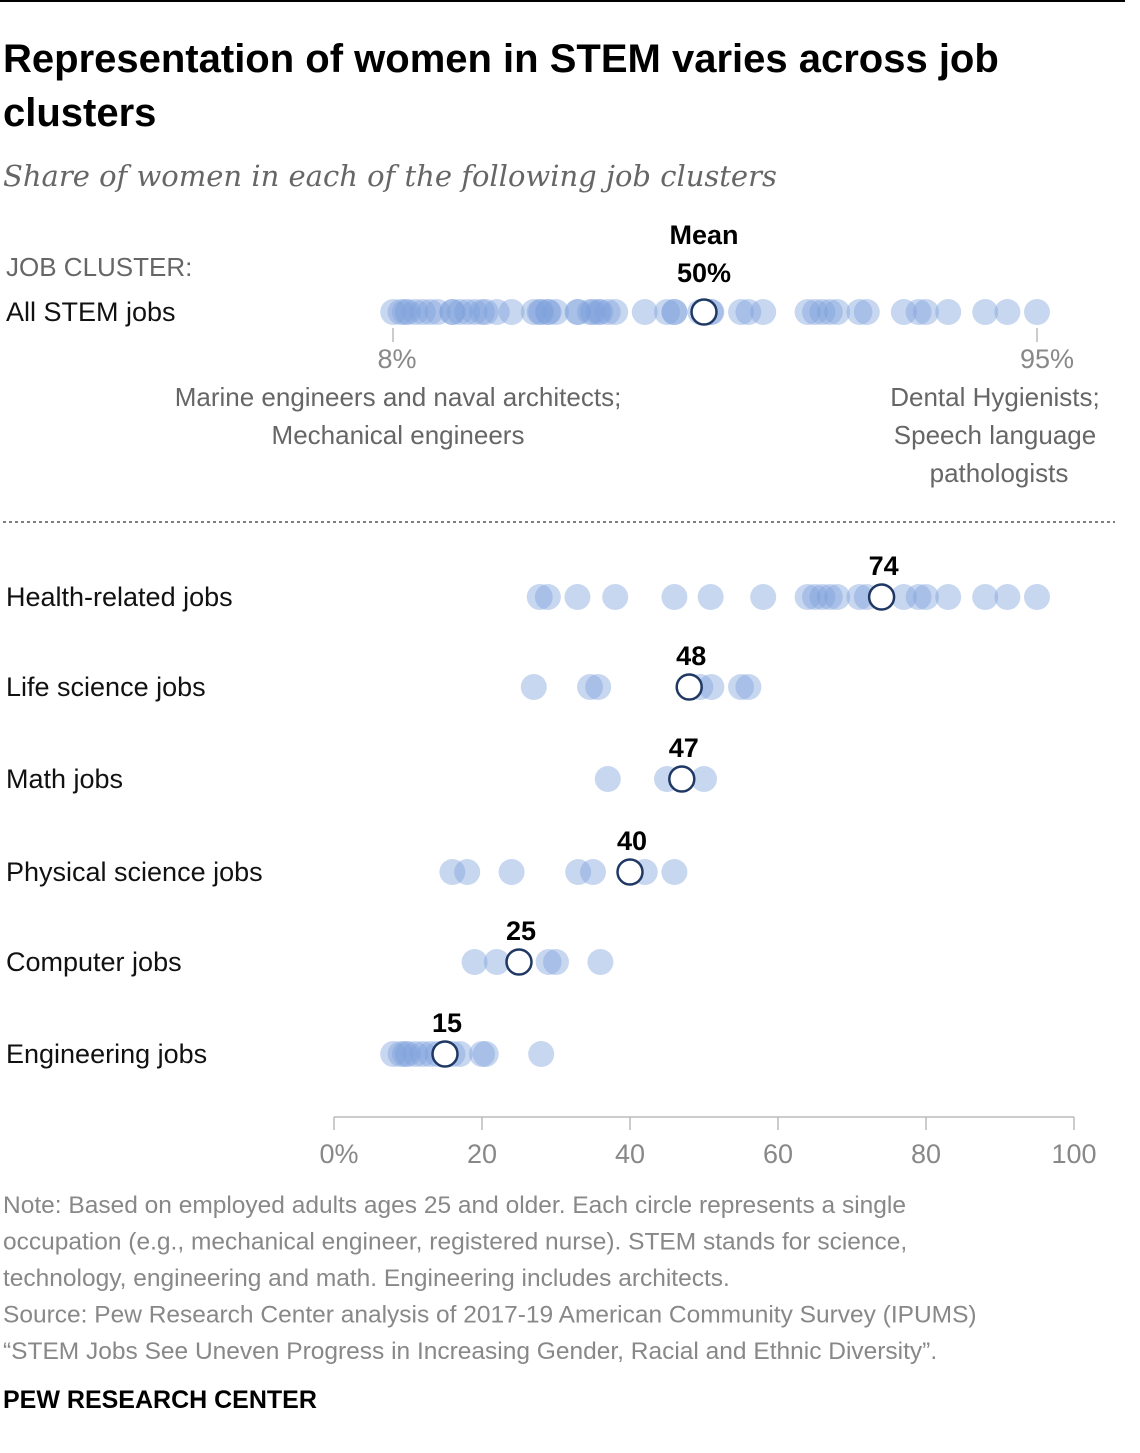  What do you see at coordinates (704, 312) in the screenshot?
I see `all-stem-mean-marker` at bounding box center [704, 312].